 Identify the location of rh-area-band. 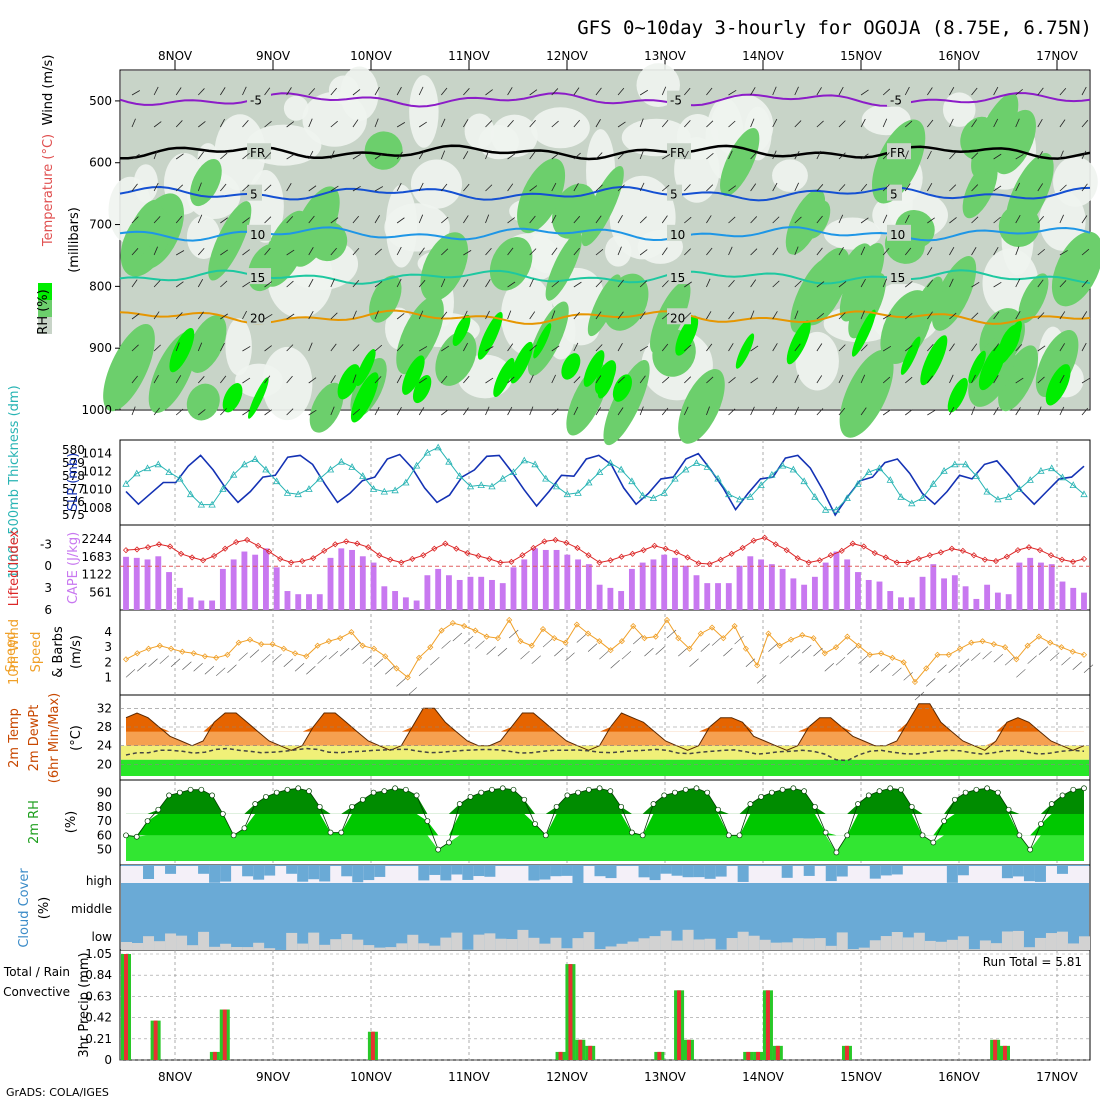
(605, 848).